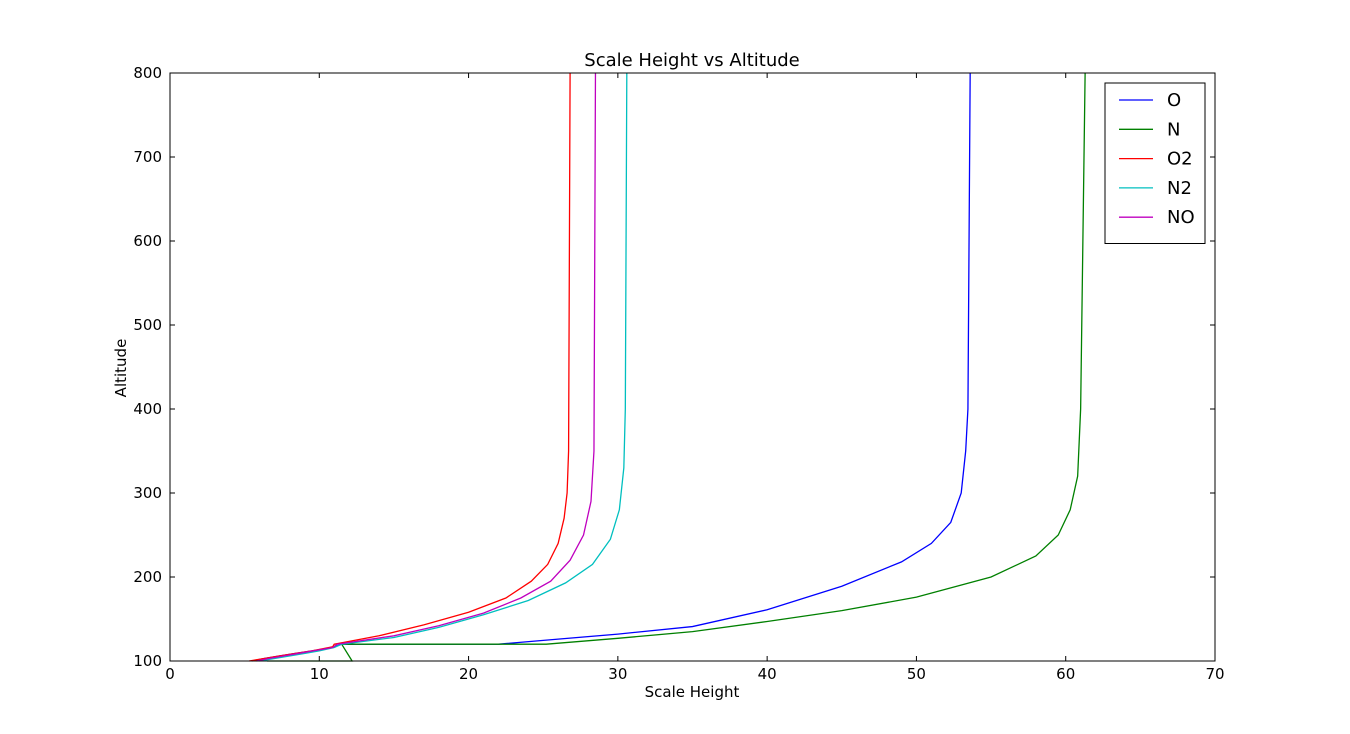 This screenshot has width=1350, height=734. What do you see at coordinates (617, 674) in the screenshot?
I see `x-tick-label: 30` at bounding box center [617, 674].